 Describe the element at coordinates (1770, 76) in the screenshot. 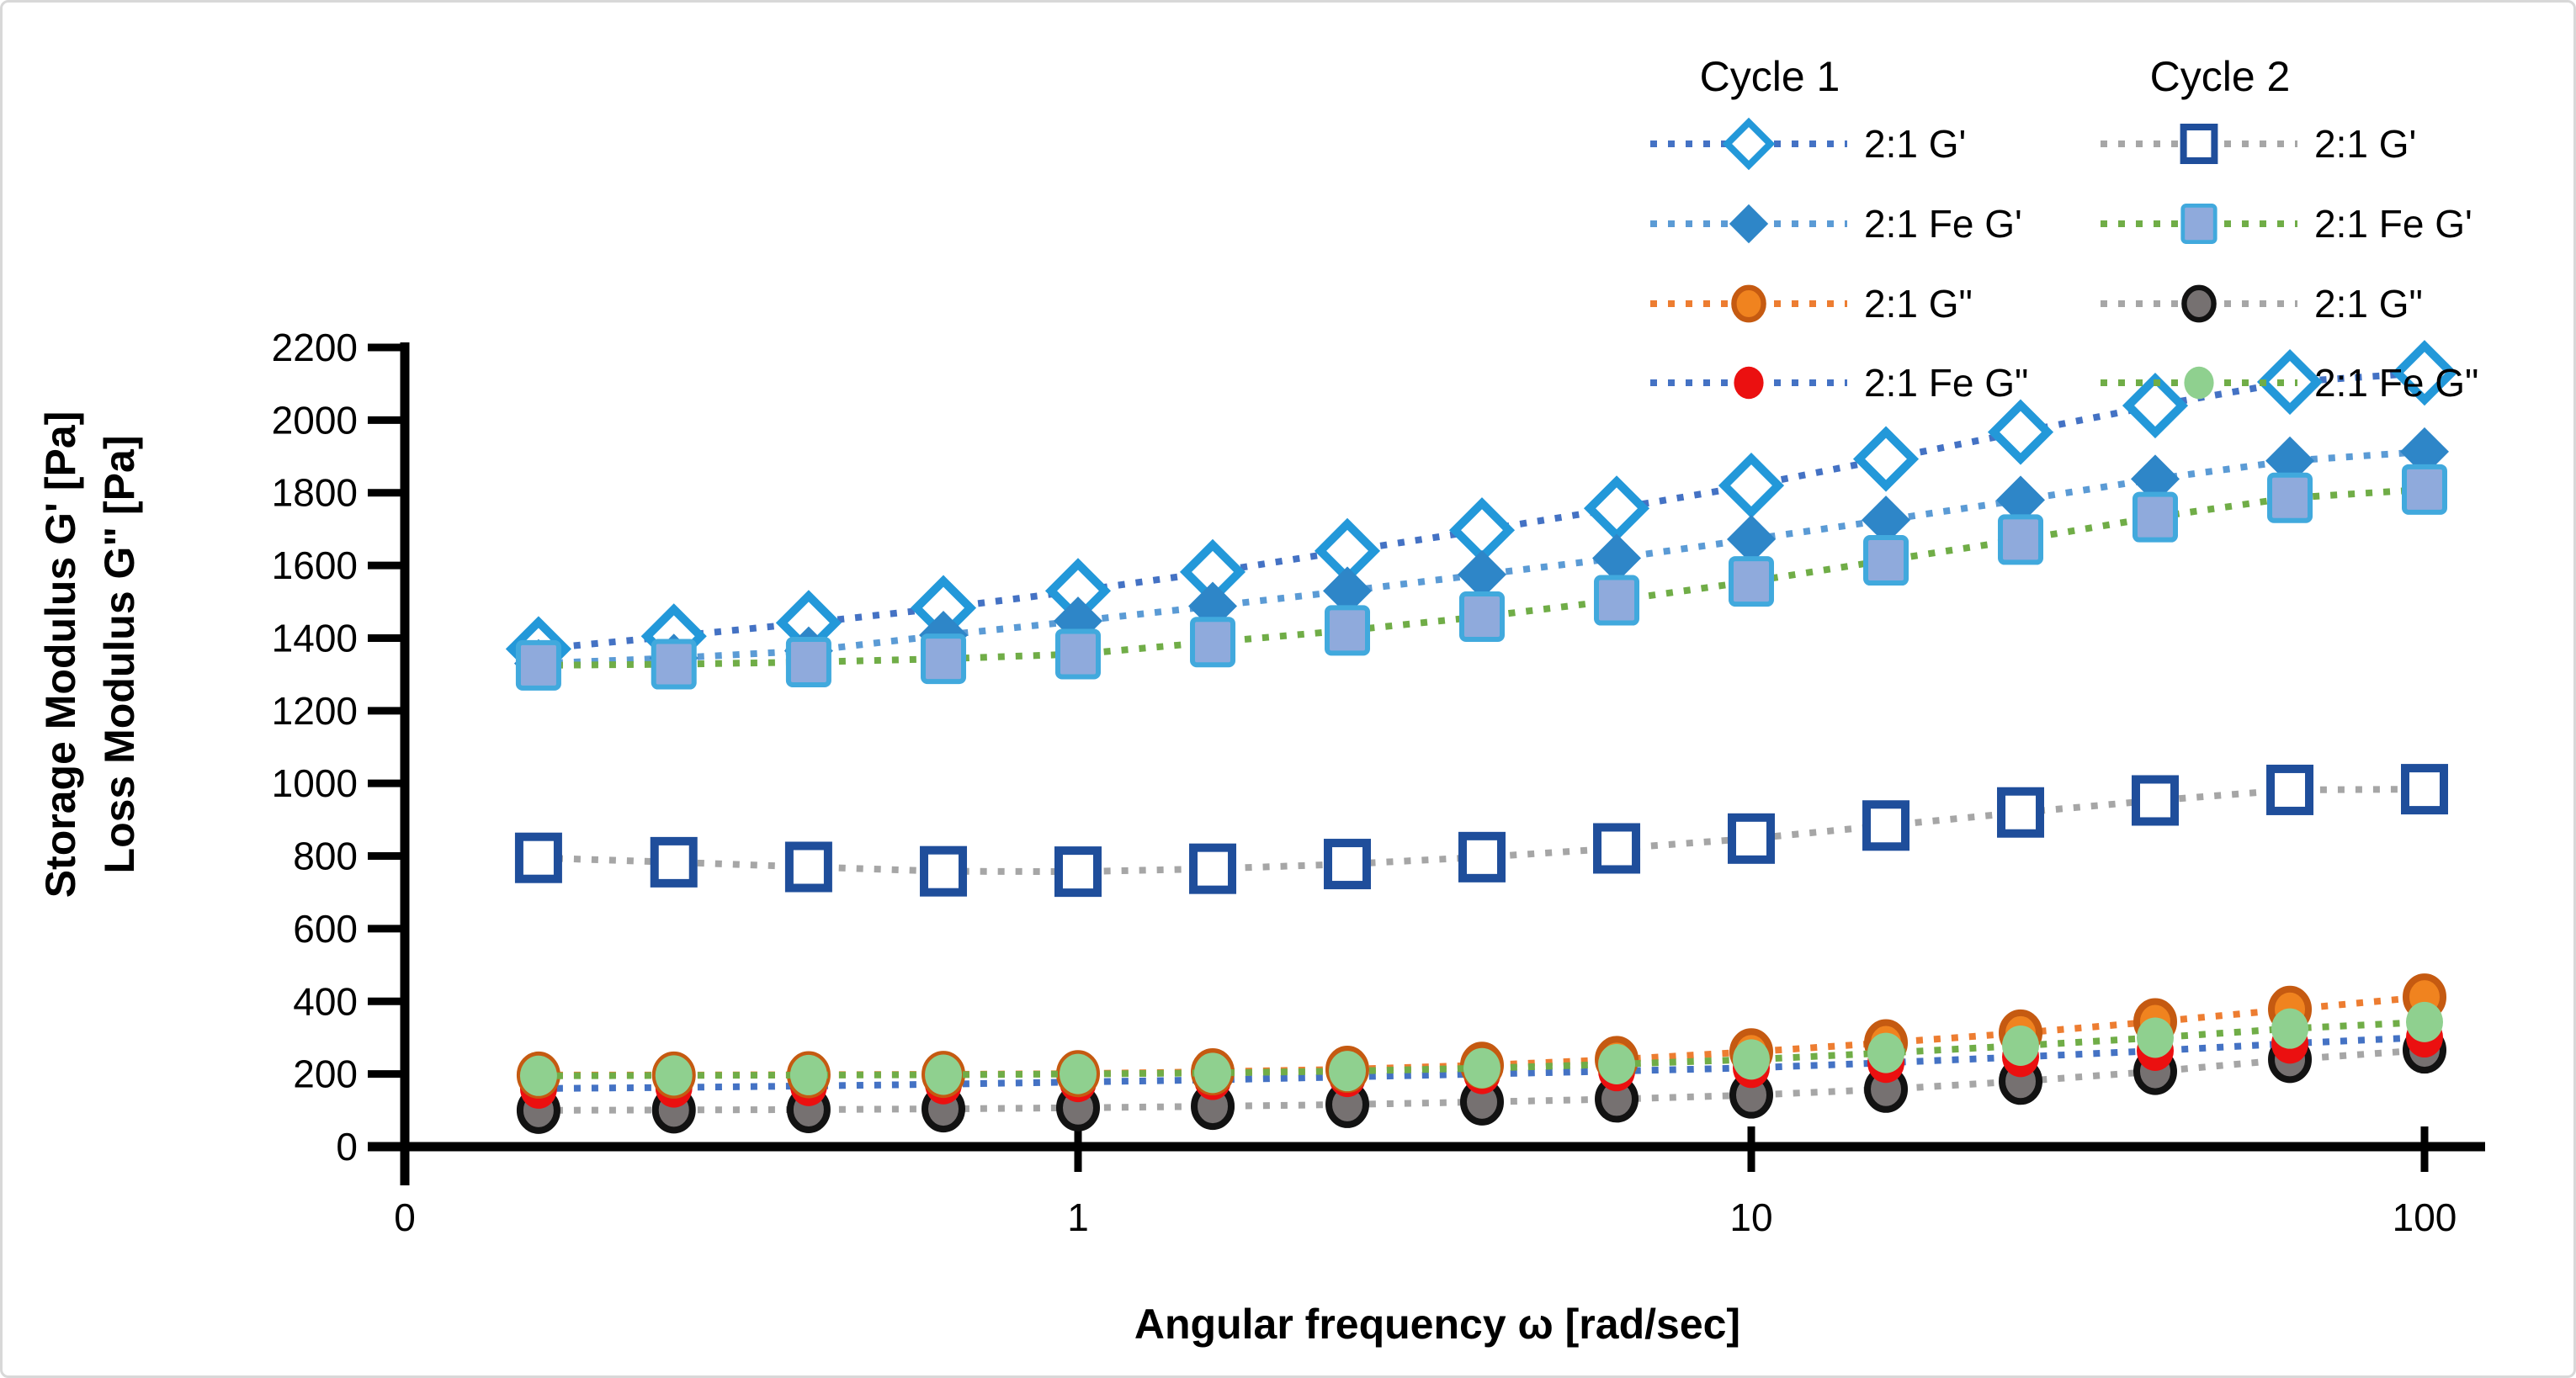

I see `legend-group-title: Cycle 1` at that location.